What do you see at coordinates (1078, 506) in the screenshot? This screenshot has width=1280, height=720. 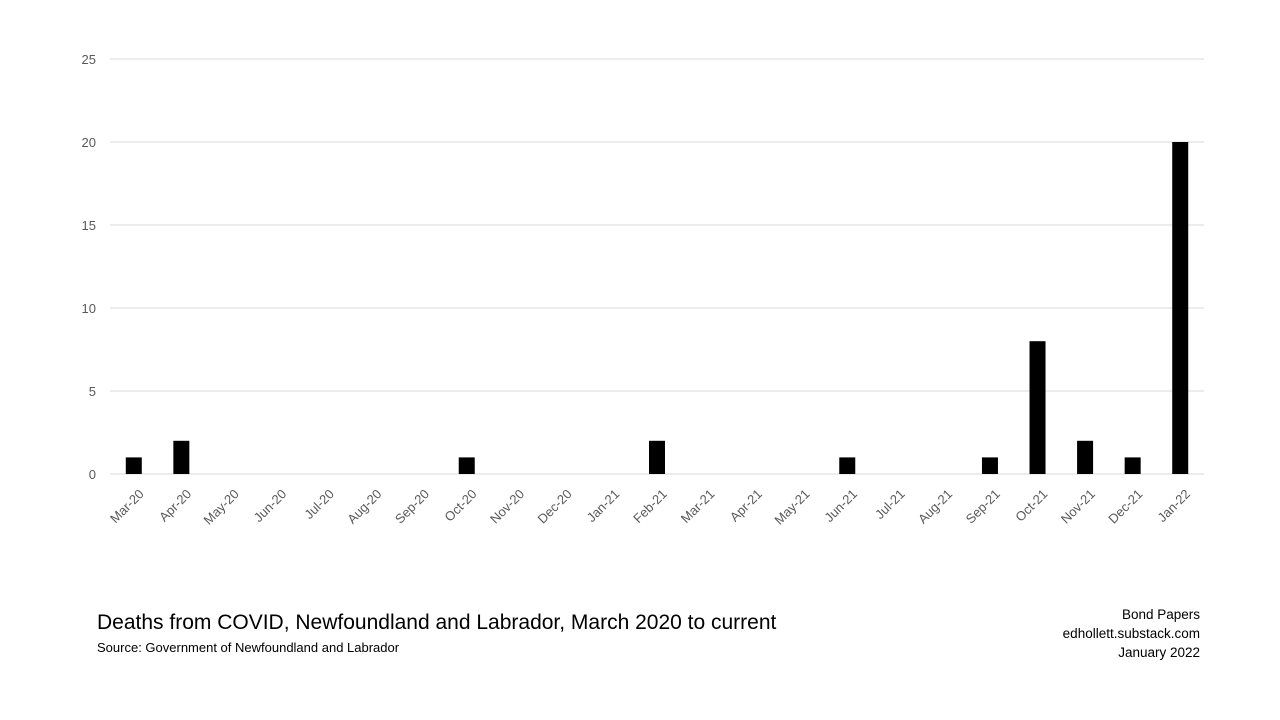 I see `x-tick-label: Nov-21` at bounding box center [1078, 506].